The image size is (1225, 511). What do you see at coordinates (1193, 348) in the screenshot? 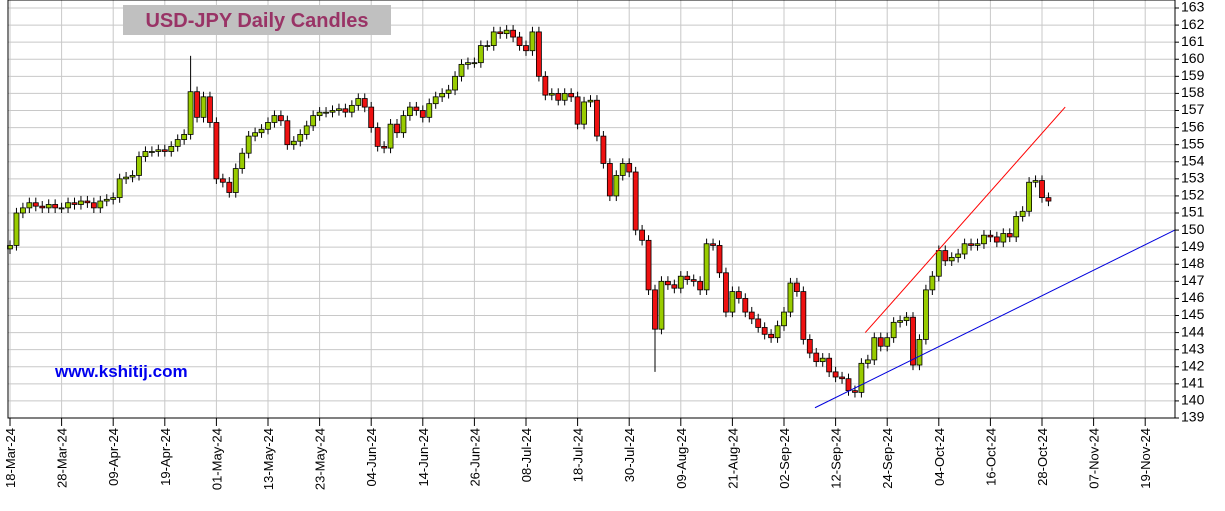
I see `y-tick-label: 143` at bounding box center [1193, 348].